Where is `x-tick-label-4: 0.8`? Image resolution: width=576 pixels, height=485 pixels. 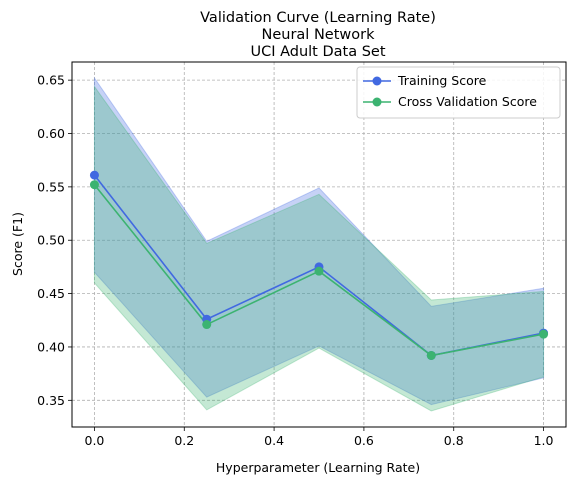 x-tick-label-4: 0.8 is located at coordinates (454, 440).